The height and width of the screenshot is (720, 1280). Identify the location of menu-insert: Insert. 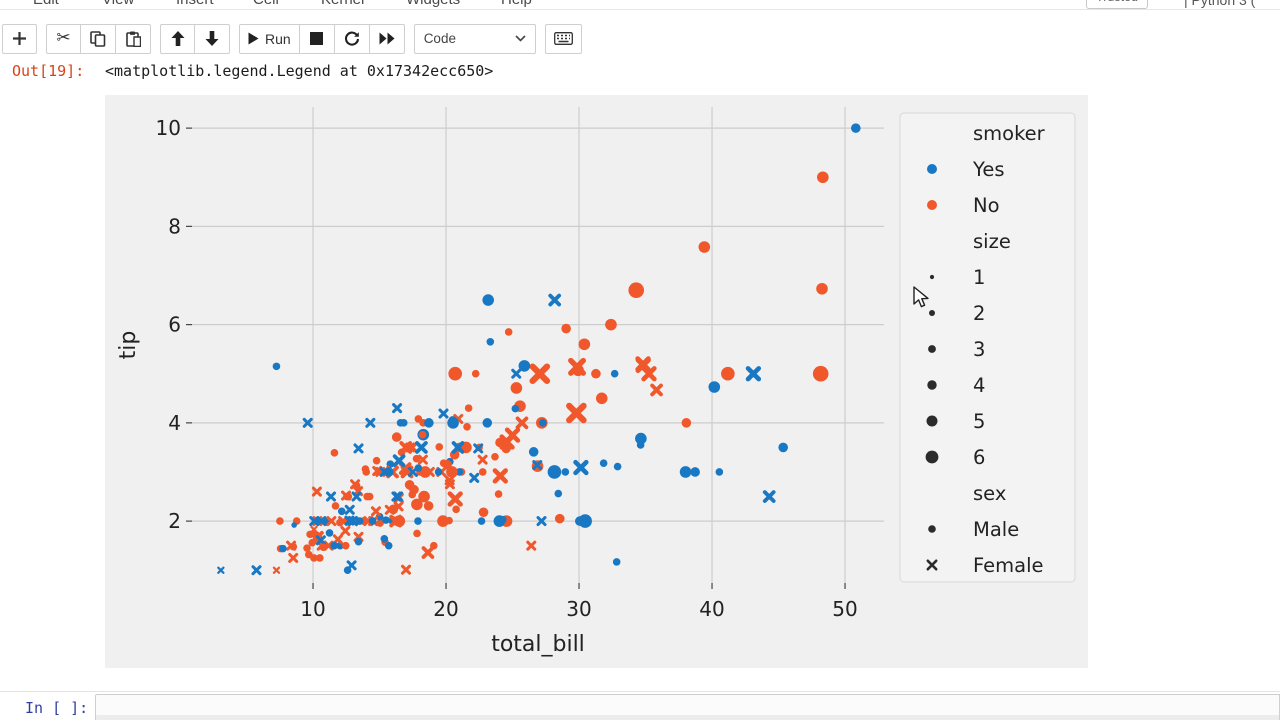
(195, 4).